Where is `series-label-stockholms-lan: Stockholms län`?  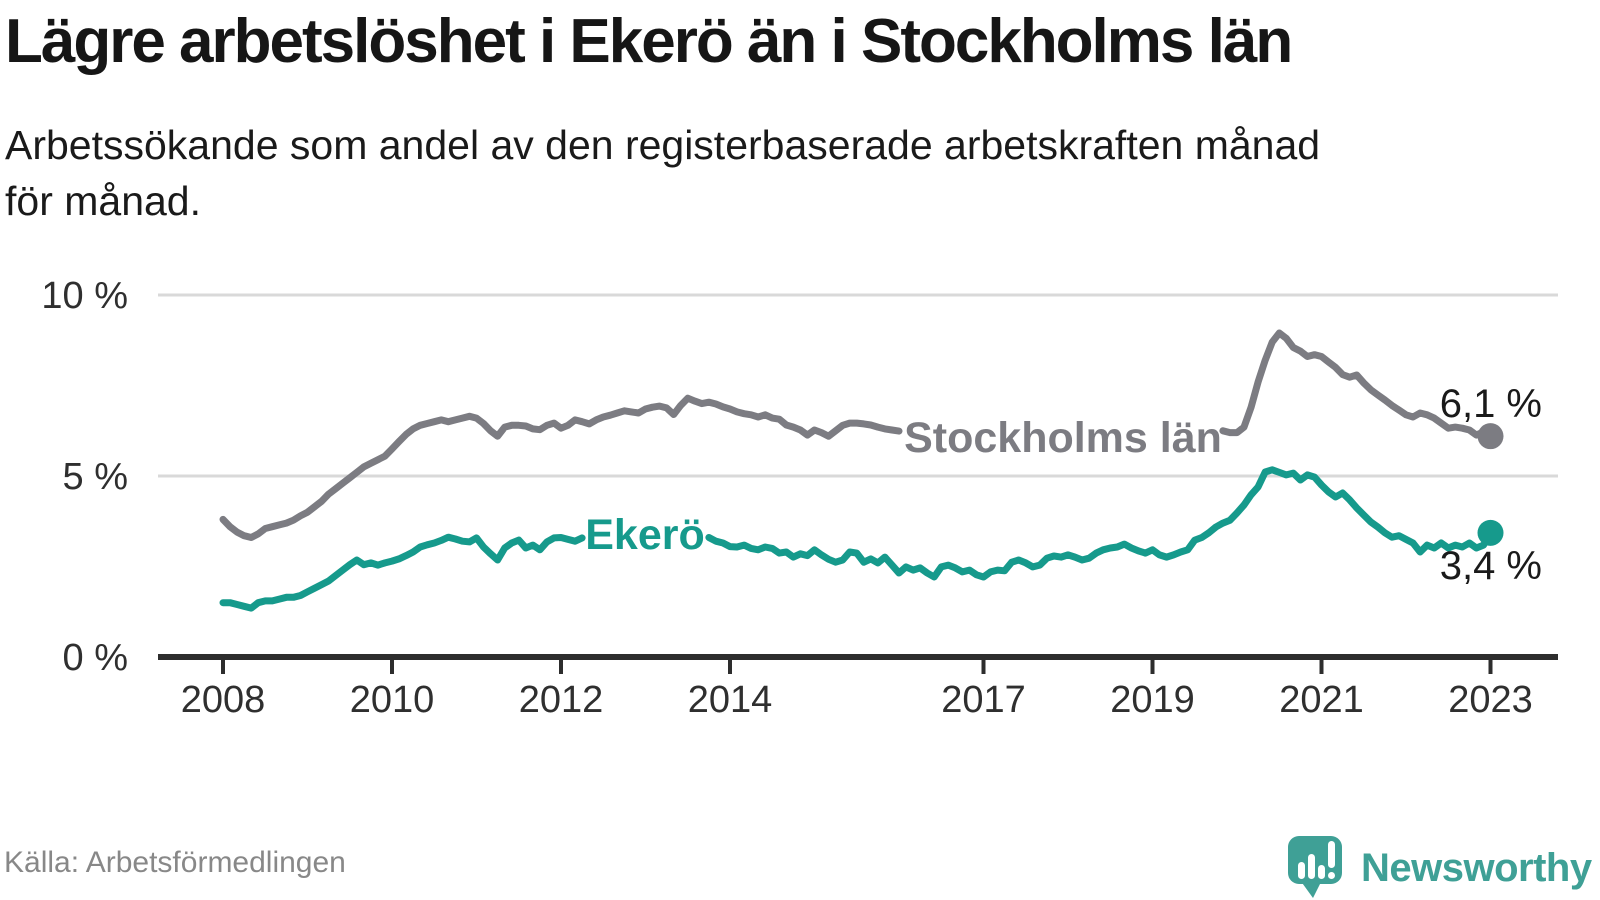
series-label-stockholms-lan: Stockholms län is located at coordinates (1063, 438).